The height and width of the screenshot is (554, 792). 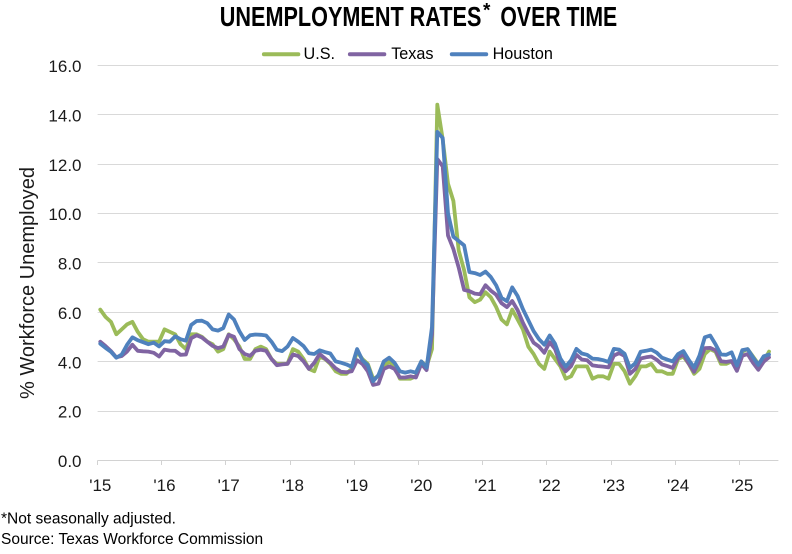 What do you see at coordinates (164, 485) in the screenshot?
I see `svg-text: '16` at bounding box center [164, 485].